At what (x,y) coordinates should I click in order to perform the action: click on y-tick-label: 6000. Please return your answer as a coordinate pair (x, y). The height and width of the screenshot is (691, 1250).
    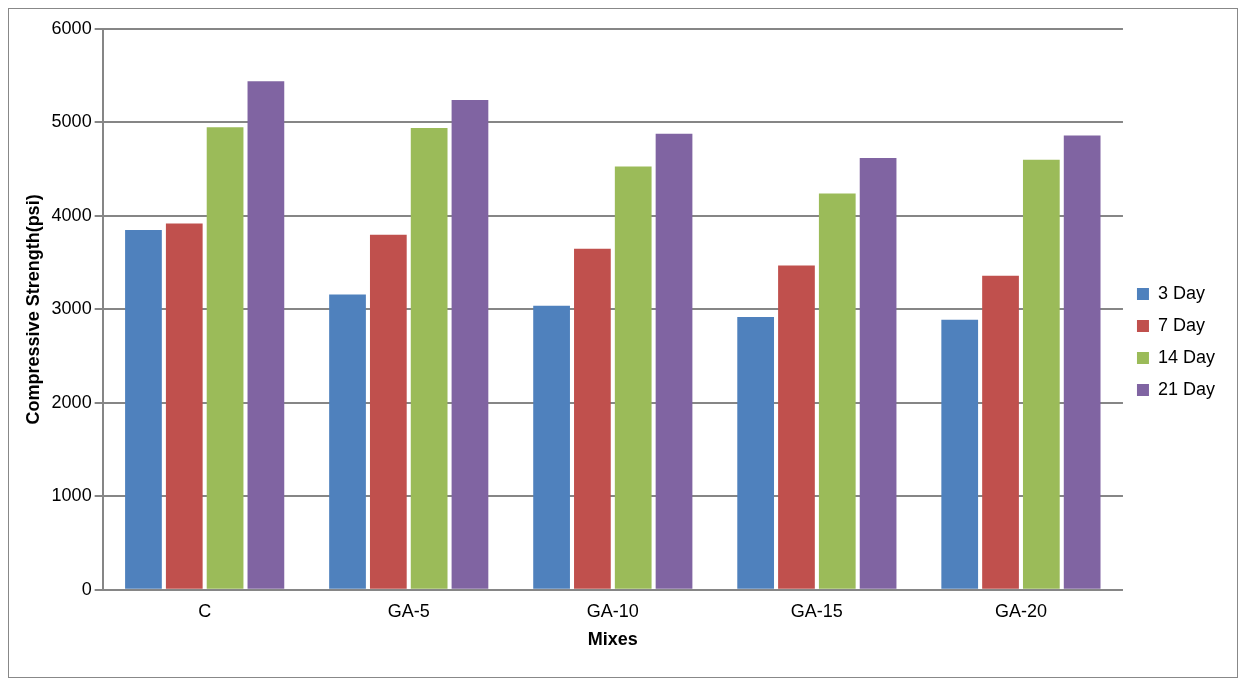
    Looking at the image, I should click on (71, 27).